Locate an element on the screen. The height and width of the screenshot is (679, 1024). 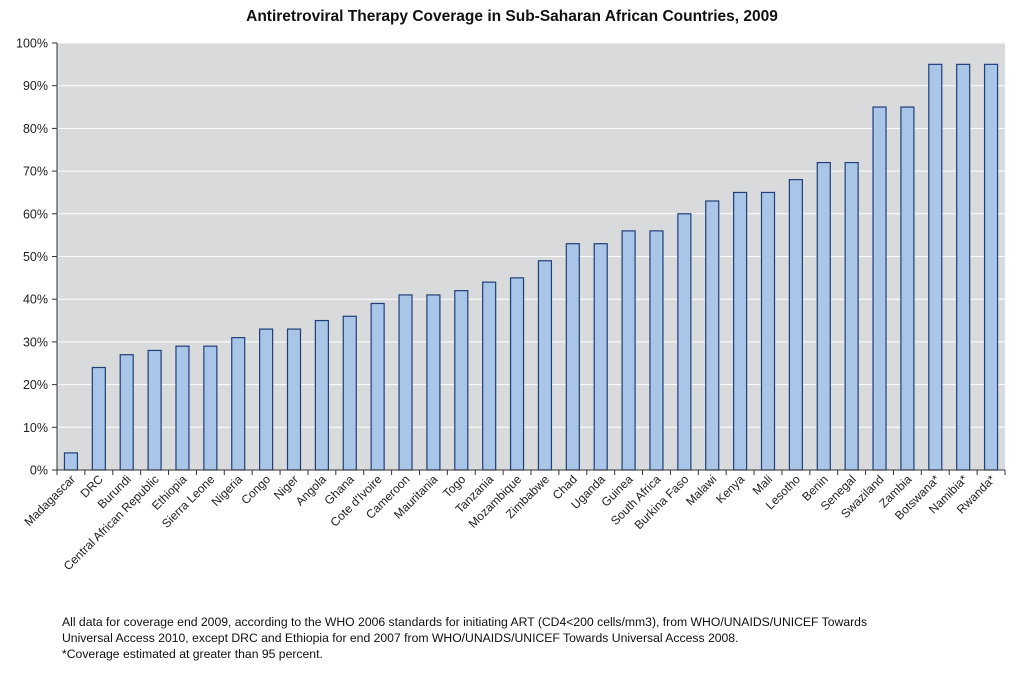
x-category-label: Kenya is located at coordinates (730, 489).